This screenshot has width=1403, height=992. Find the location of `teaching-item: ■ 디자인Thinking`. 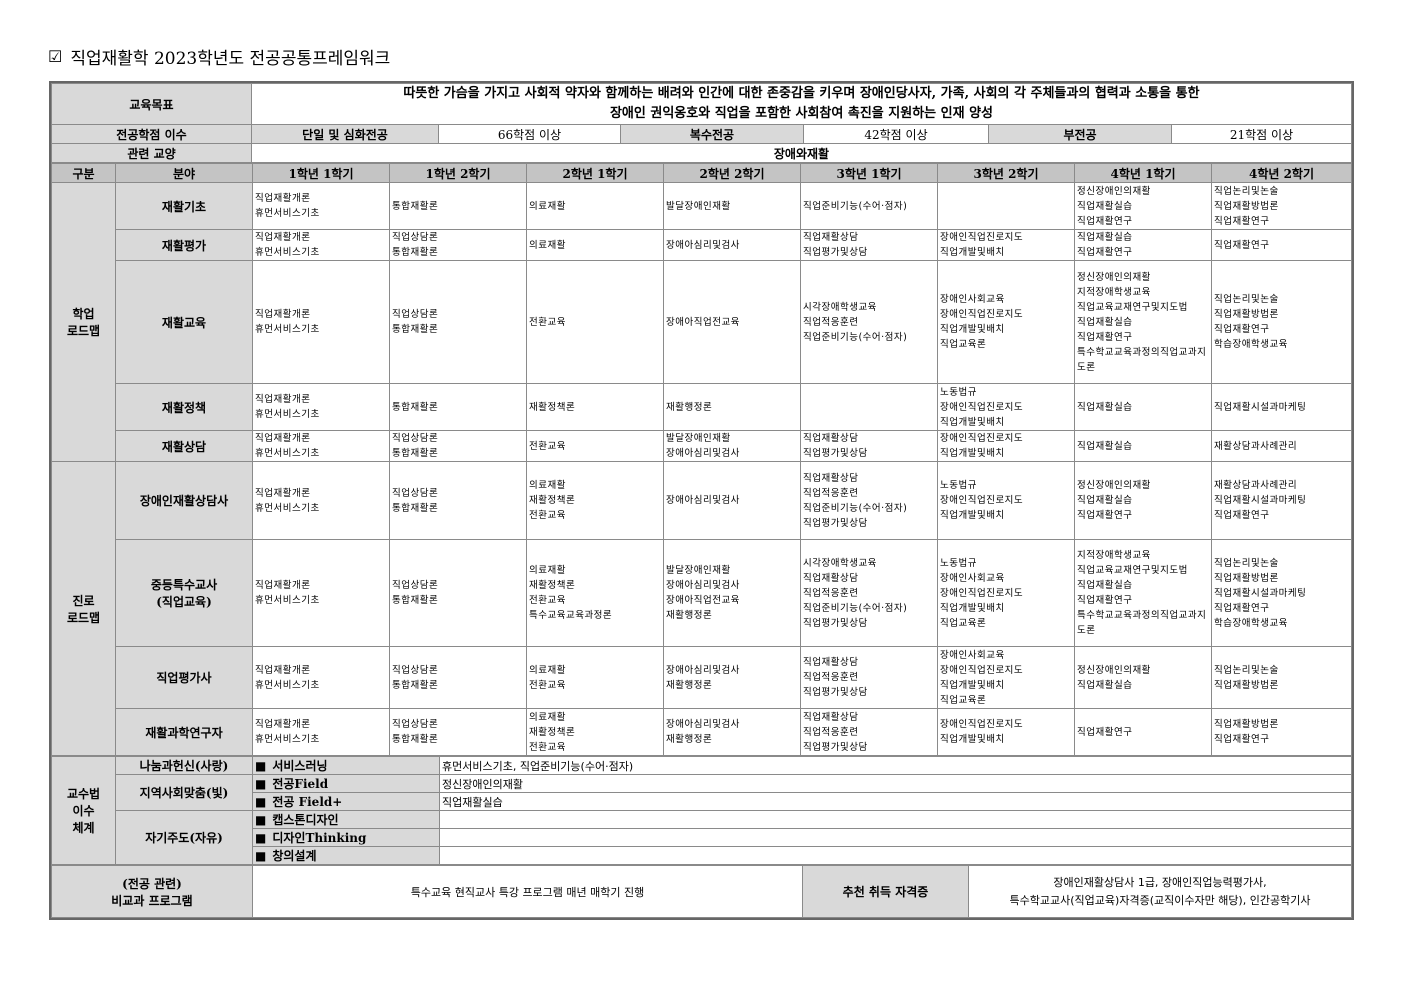

teaching-item: ■ 디자인Thinking is located at coordinates (346, 837).